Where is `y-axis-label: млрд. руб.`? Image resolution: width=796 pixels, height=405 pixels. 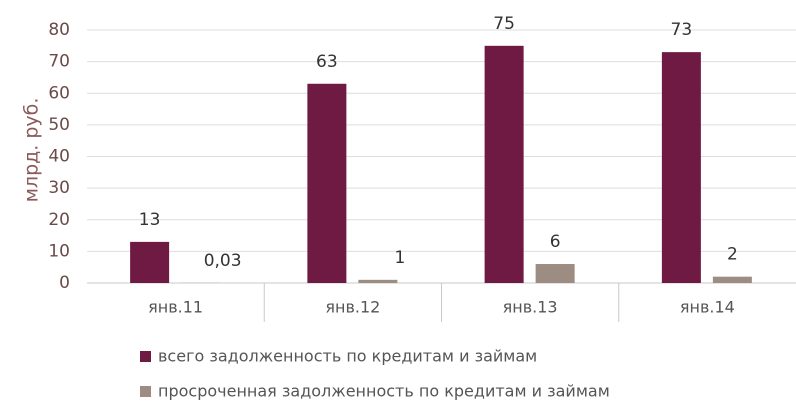
y-axis-label: млрд. руб. is located at coordinates (32, 150).